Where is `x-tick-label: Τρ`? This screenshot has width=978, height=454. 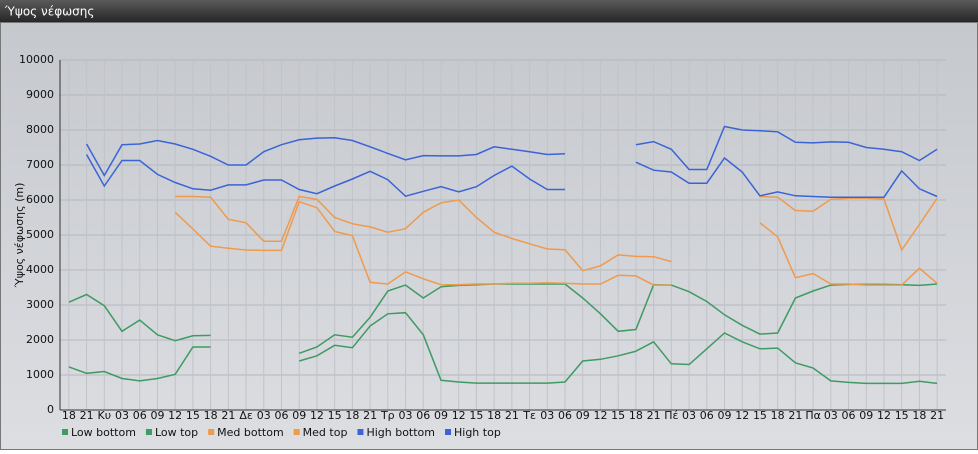 x-tick-label: Τρ is located at coordinates (387, 415).